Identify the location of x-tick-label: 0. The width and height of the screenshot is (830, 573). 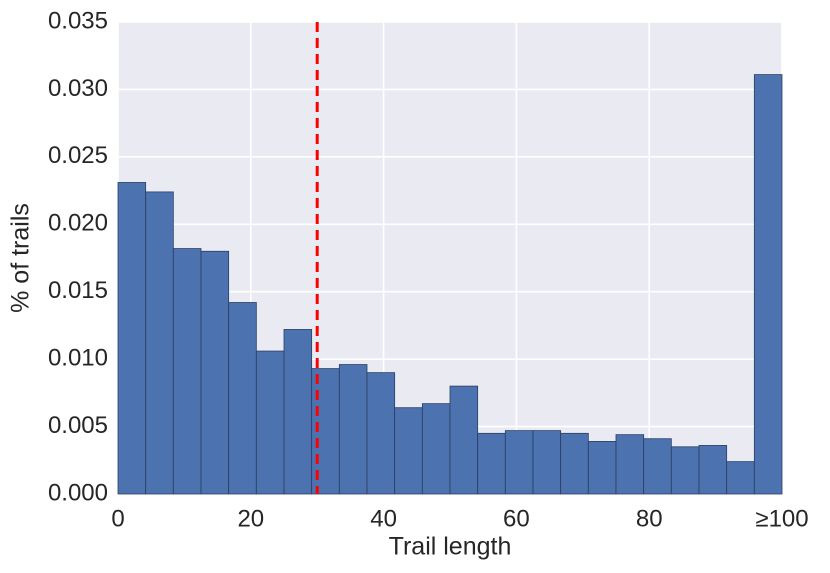
(117, 518).